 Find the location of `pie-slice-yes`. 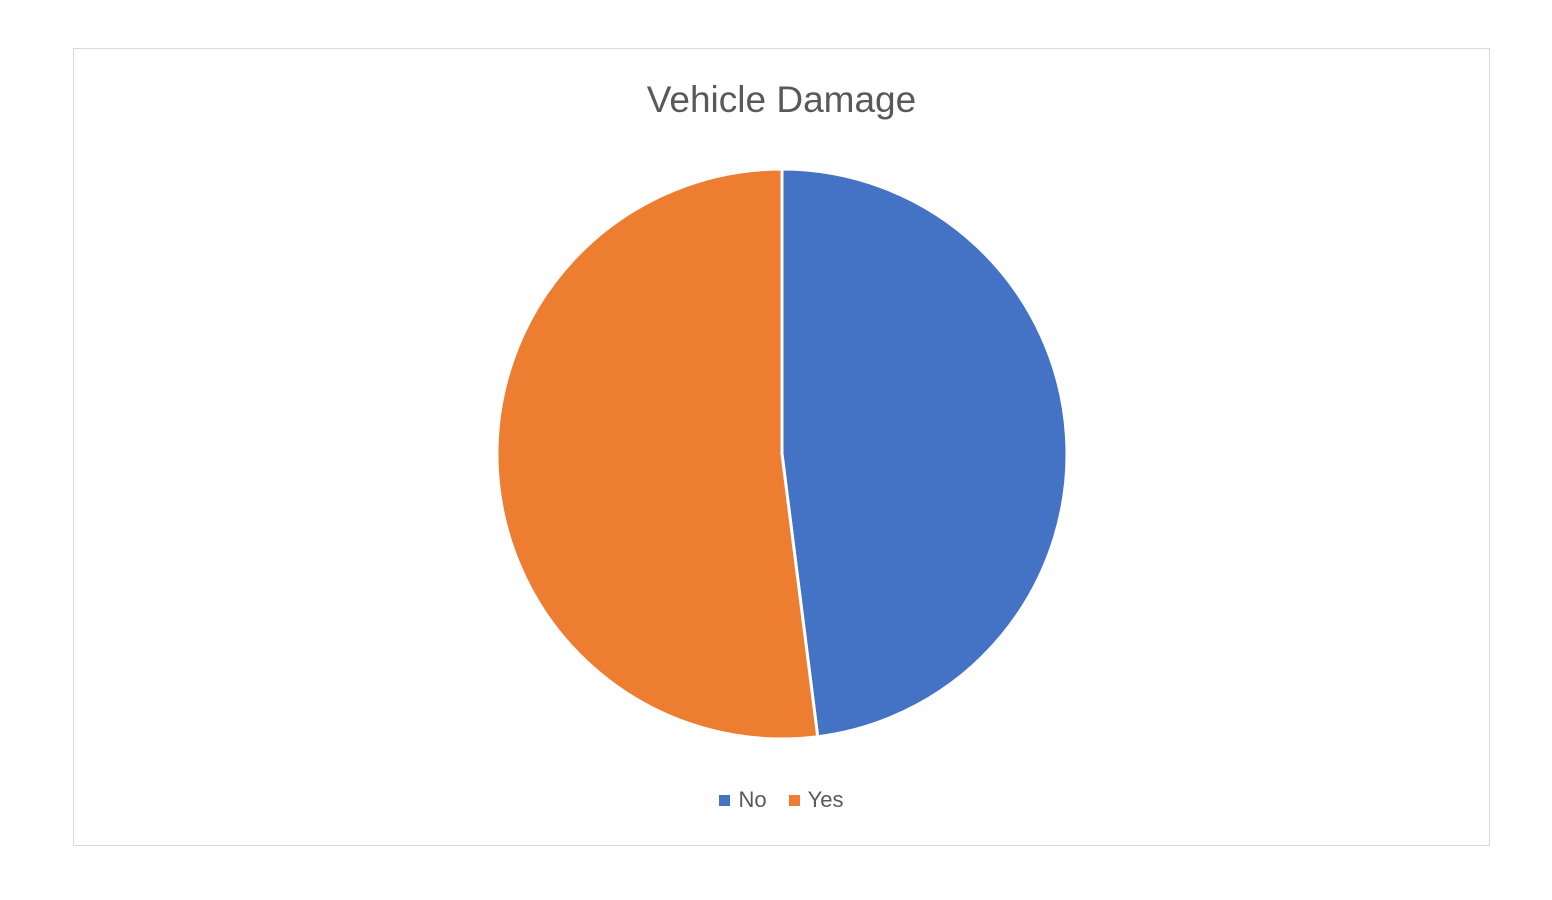

pie-slice-yes is located at coordinates (657, 454).